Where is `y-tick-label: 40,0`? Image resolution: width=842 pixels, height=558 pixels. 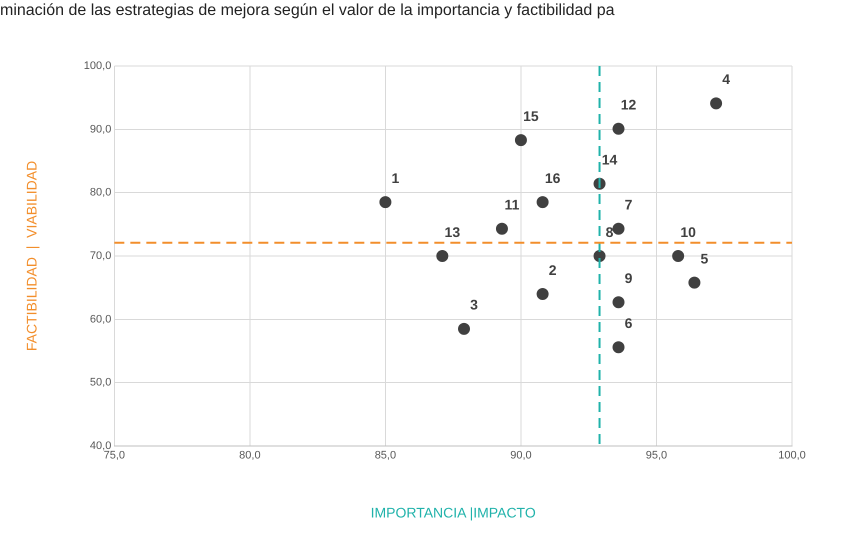
y-tick-label: 40,0 is located at coordinates (101, 446).